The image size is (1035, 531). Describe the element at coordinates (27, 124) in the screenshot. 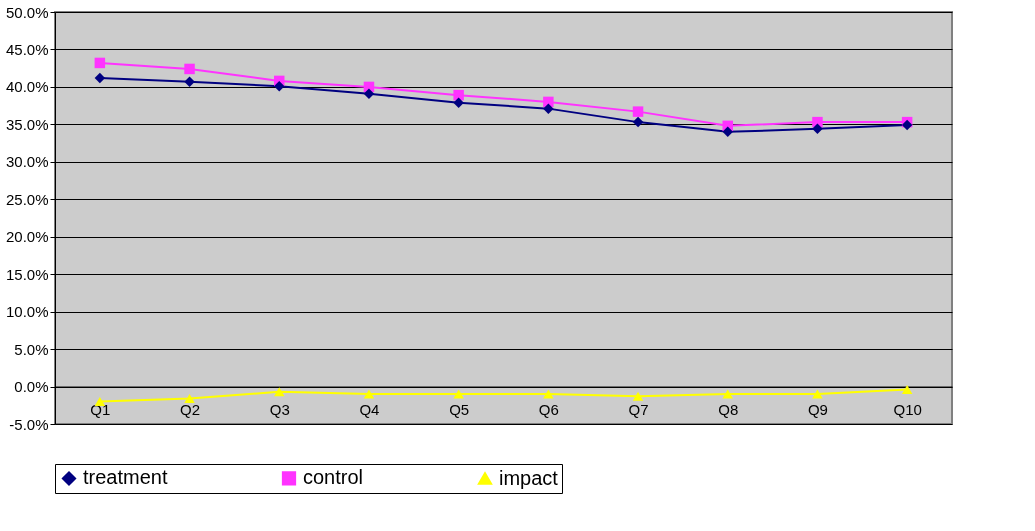

I see `y-tick-label: 35.0%` at that location.